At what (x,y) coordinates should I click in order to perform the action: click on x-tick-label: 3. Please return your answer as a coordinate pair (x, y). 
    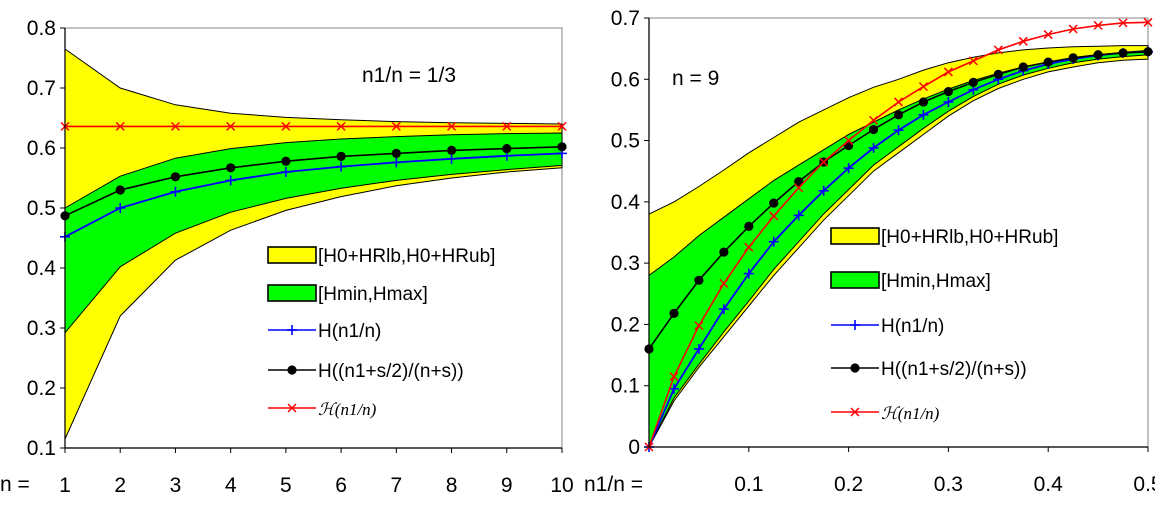
    Looking at the image, I should click on (176, 485).